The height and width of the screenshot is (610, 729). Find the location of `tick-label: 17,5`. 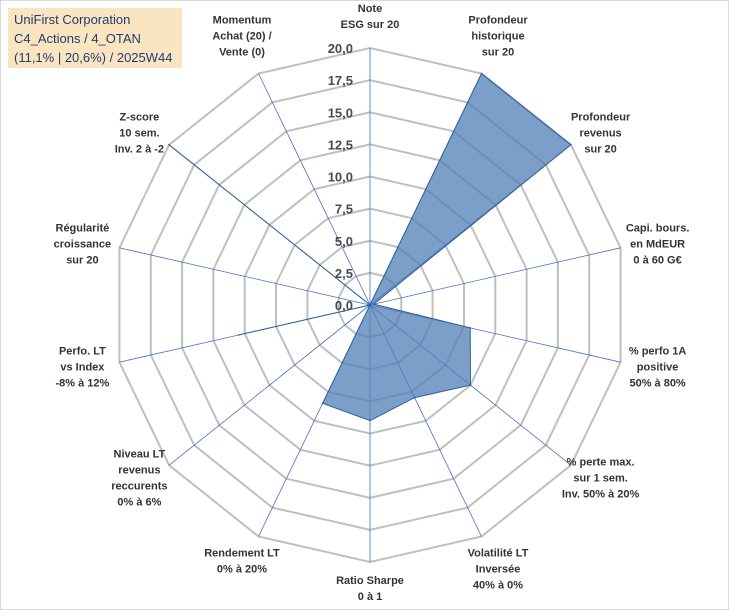

tick-label: 17,5 is located at coordinates (340, 80).